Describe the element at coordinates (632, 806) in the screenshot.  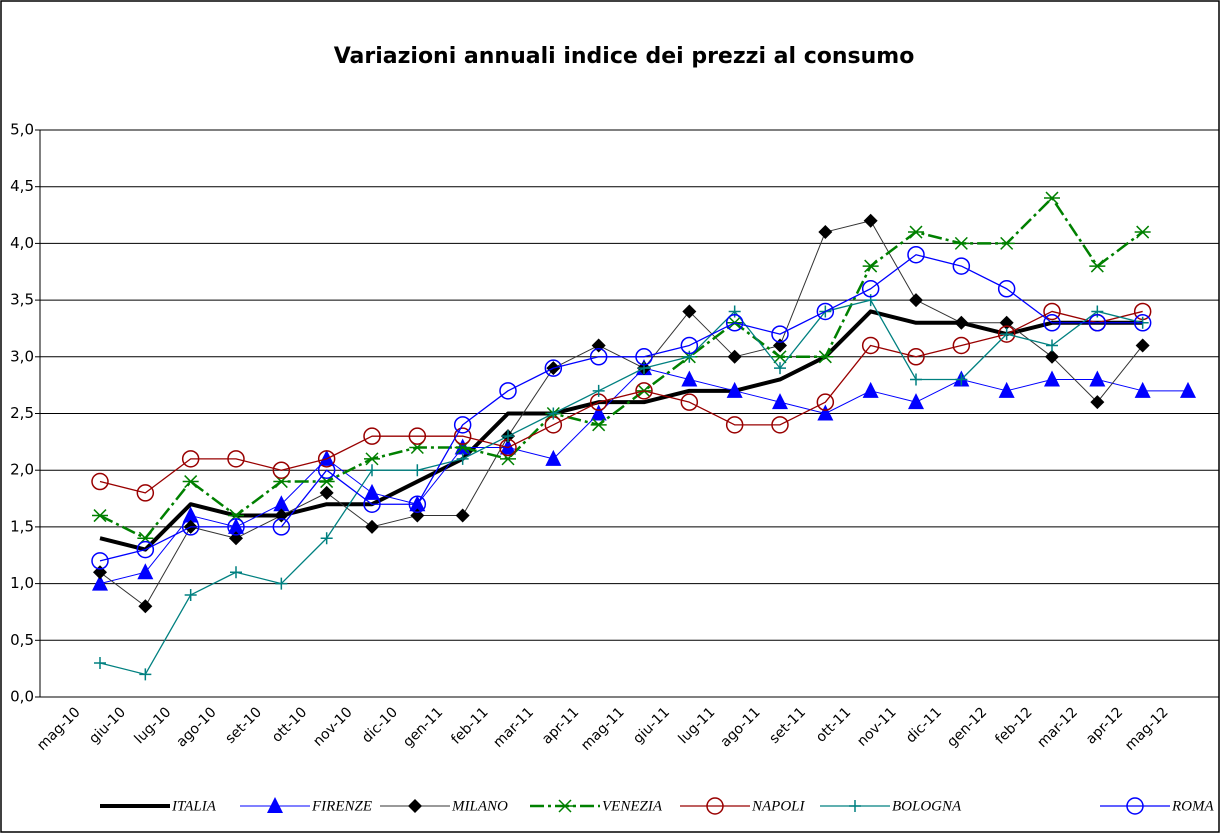
I see `legend-label: VENEZIA` at that location.